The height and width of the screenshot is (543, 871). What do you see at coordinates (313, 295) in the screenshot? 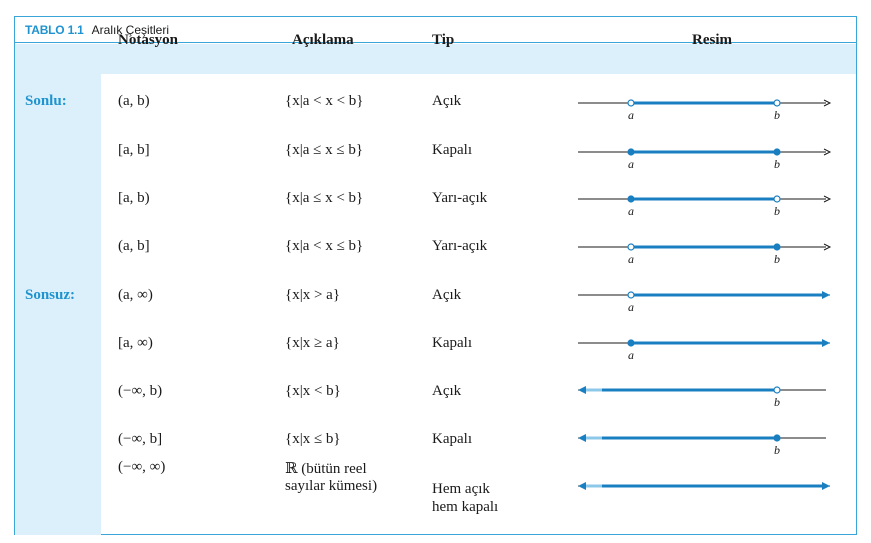
I see `description-cell: {x|x > a}` at bounding box center [313, 295].